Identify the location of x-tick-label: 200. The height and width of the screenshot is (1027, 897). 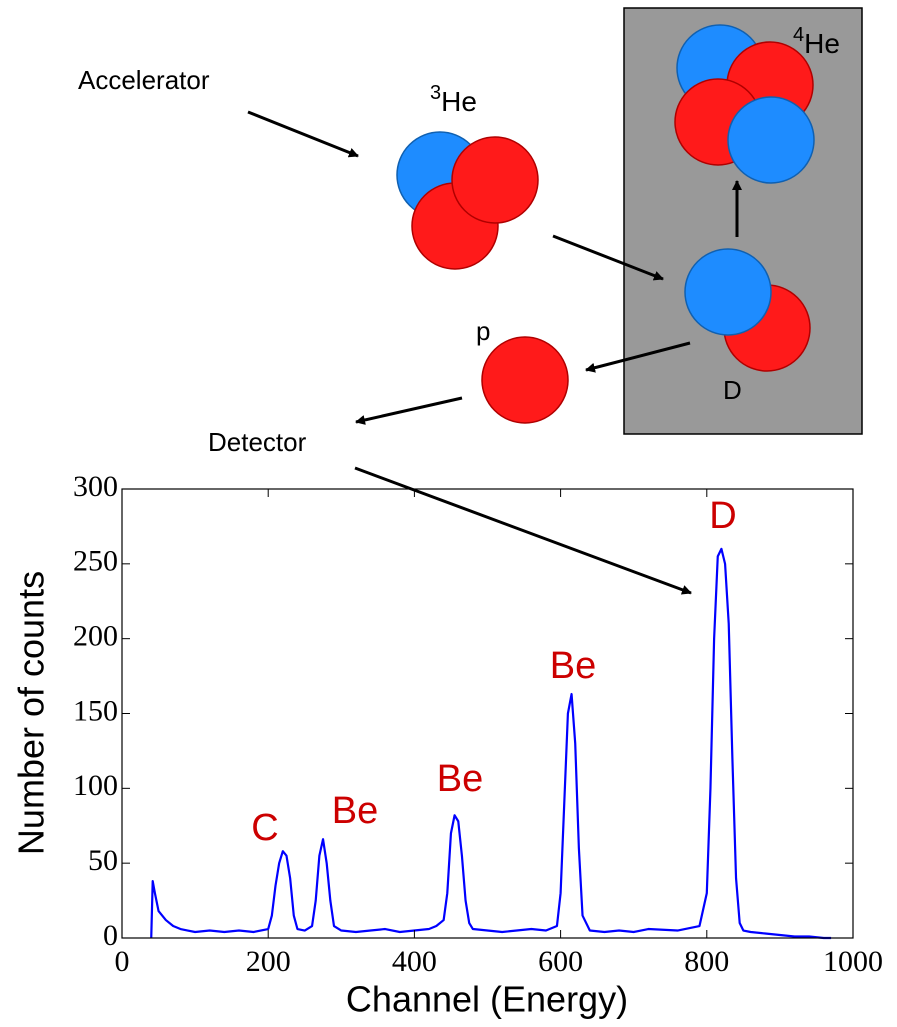
(268, 961).